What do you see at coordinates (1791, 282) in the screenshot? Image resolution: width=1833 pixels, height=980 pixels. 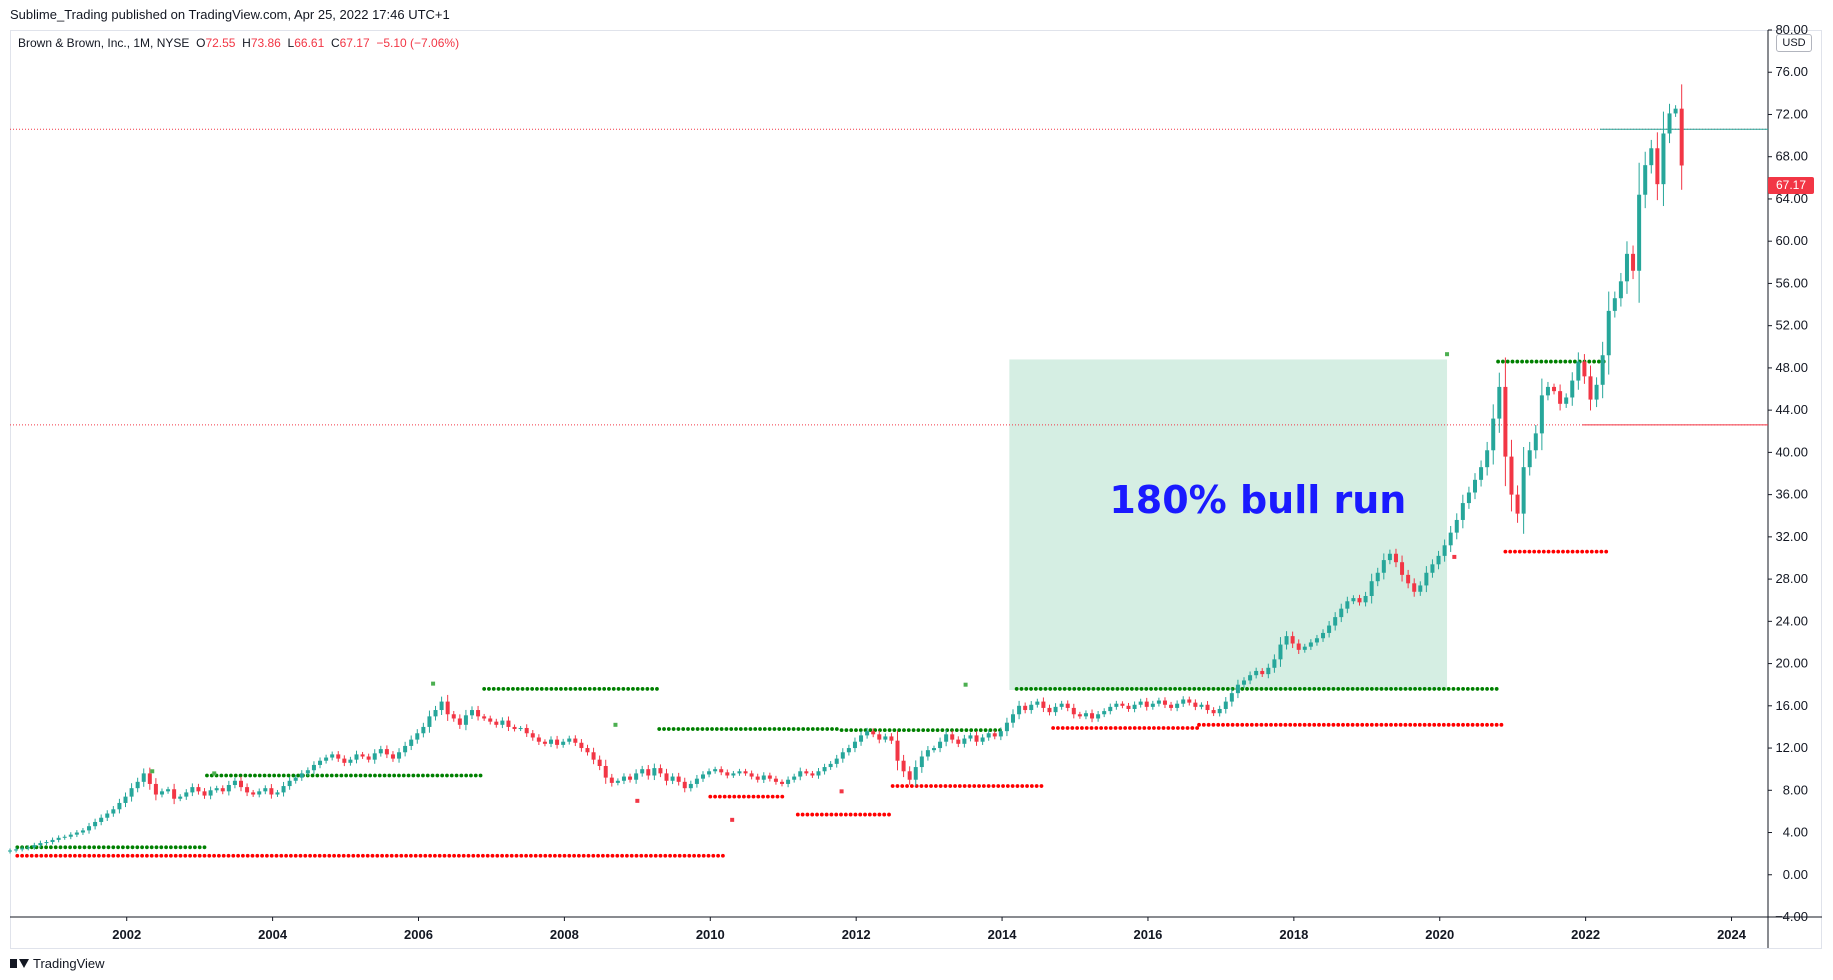 I see `y-tick-label: 56.00` at bounding box center [1791, 282].